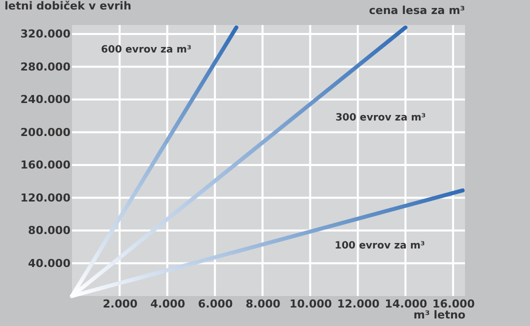 The width and height of the screenshot is (530, 326). Describe the element at coordinates (45, 67) in the screenshot. I see `y-tick-label: 280.000` at that location.